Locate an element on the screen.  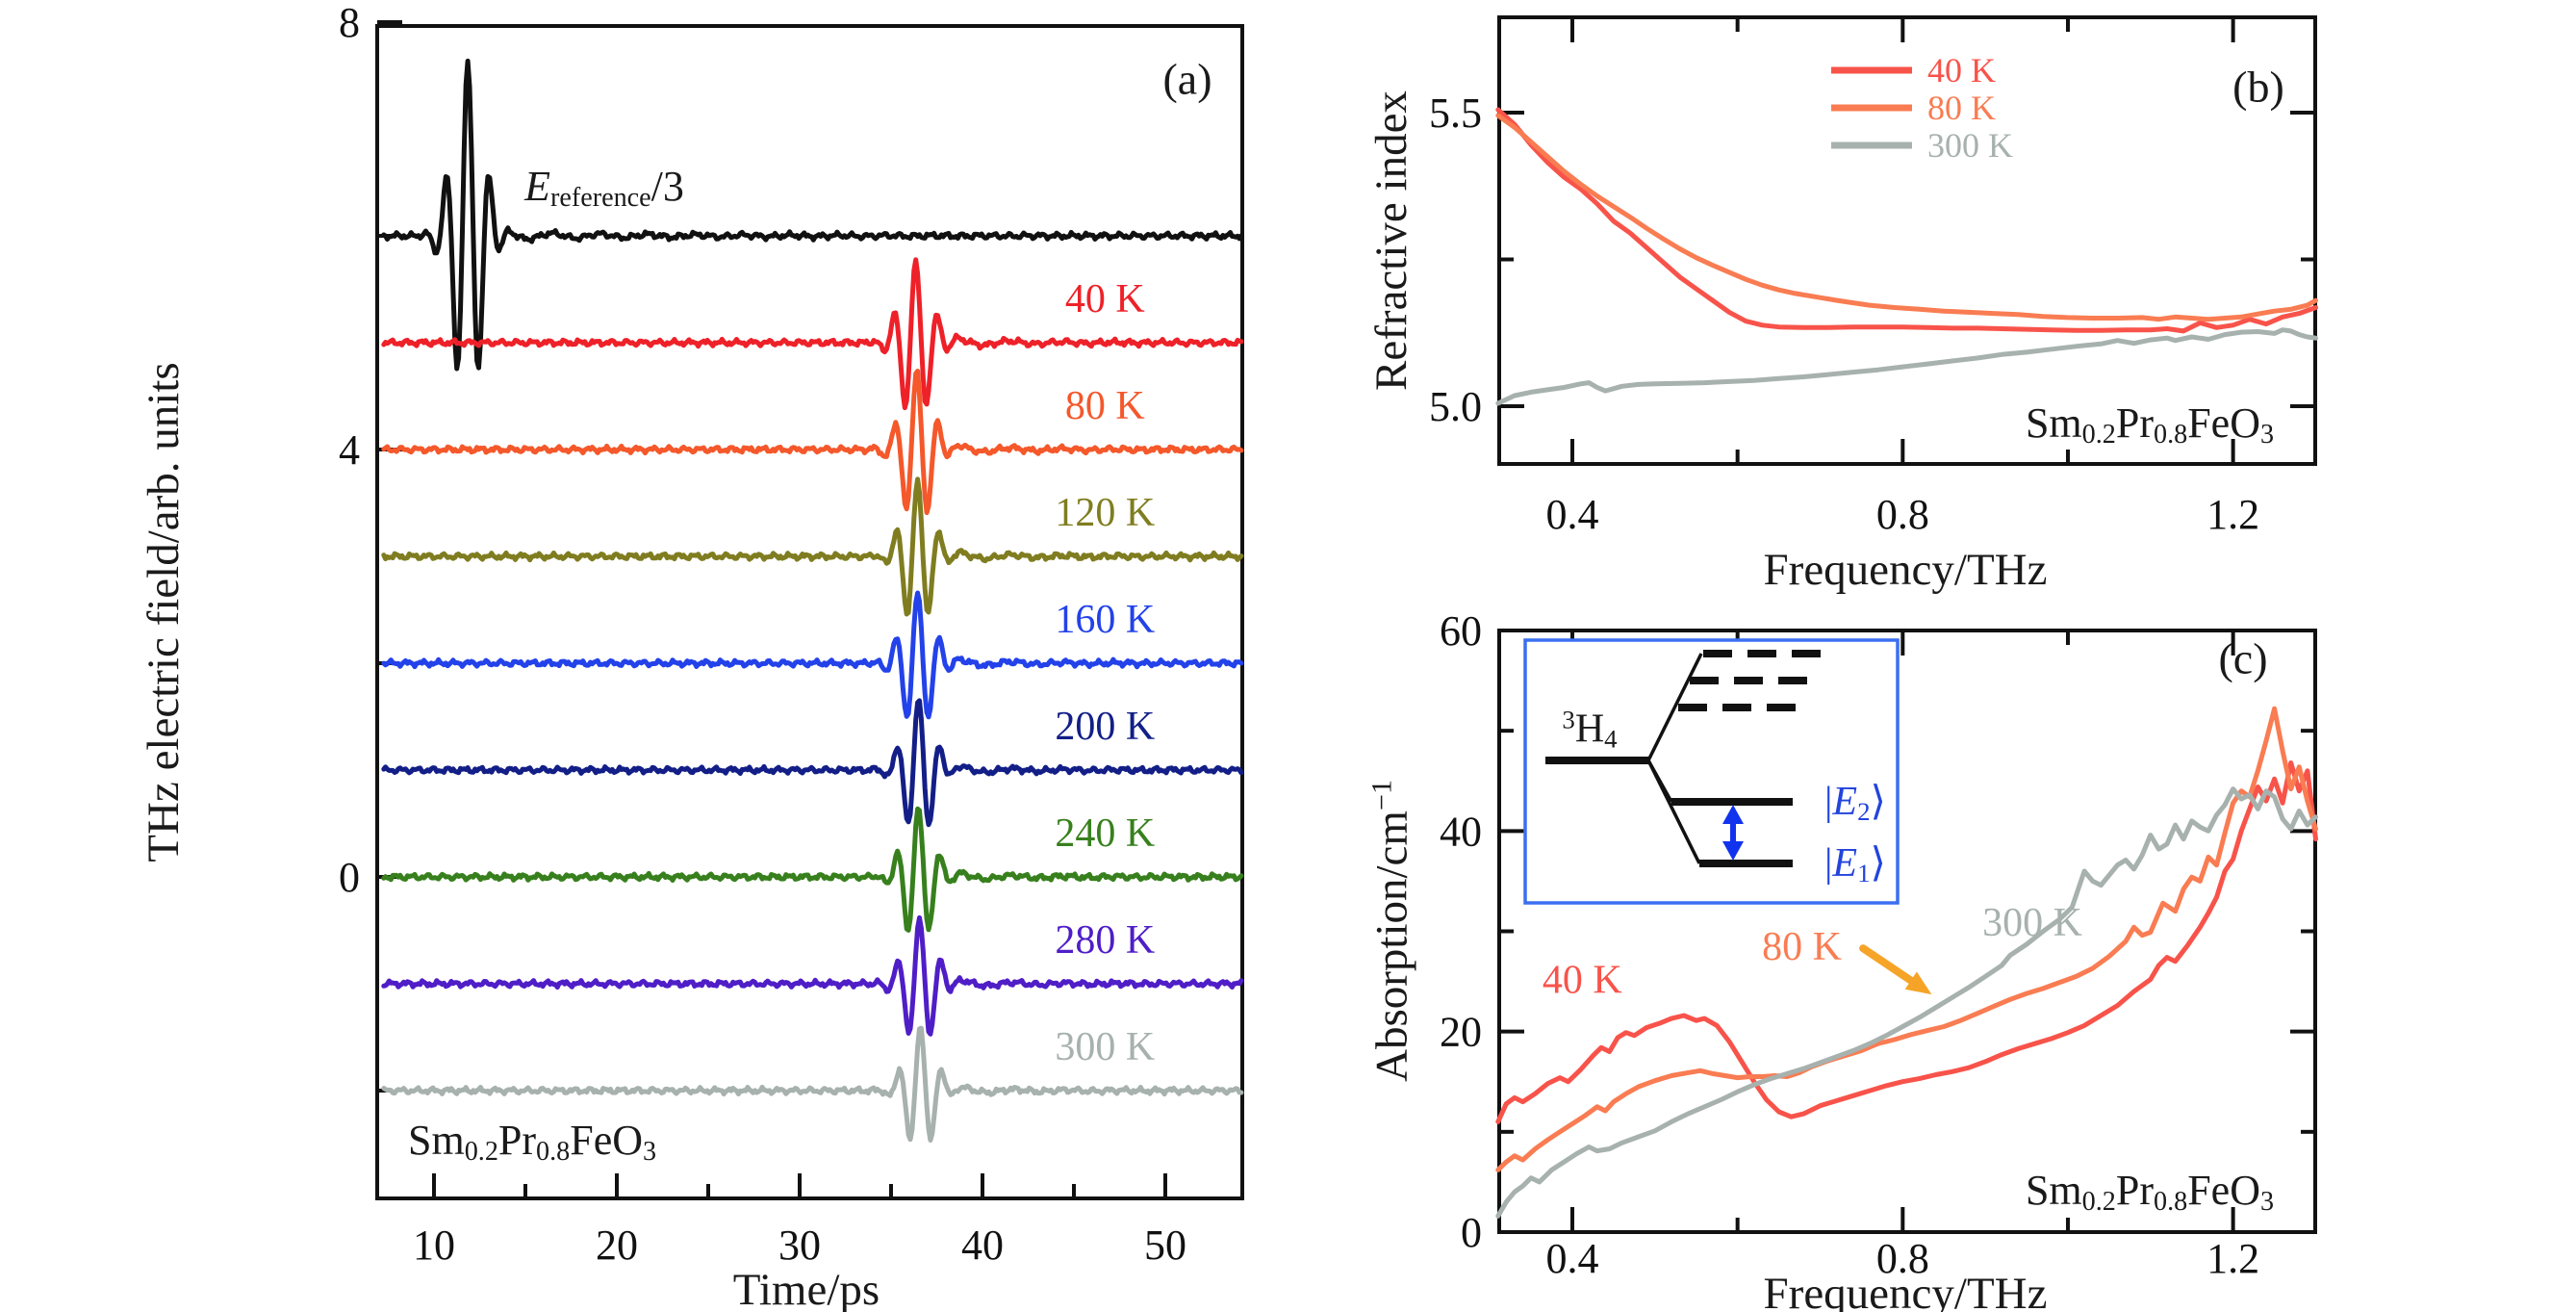
absorption-label-main: Absorption/cm is located at coordinates (1391, 946).